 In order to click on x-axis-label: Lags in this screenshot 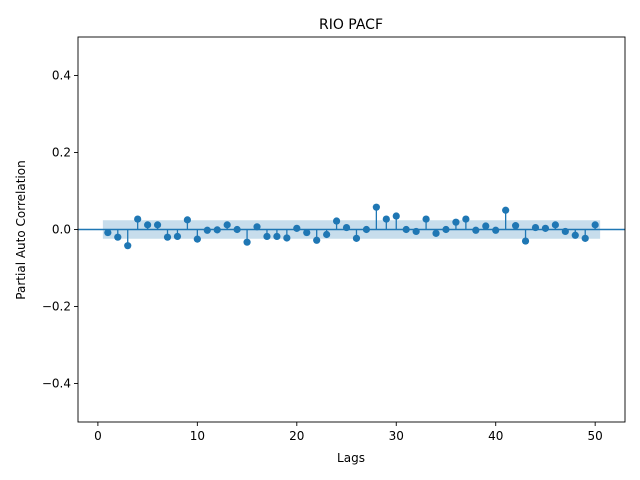, I will do `click(351, 458)`.